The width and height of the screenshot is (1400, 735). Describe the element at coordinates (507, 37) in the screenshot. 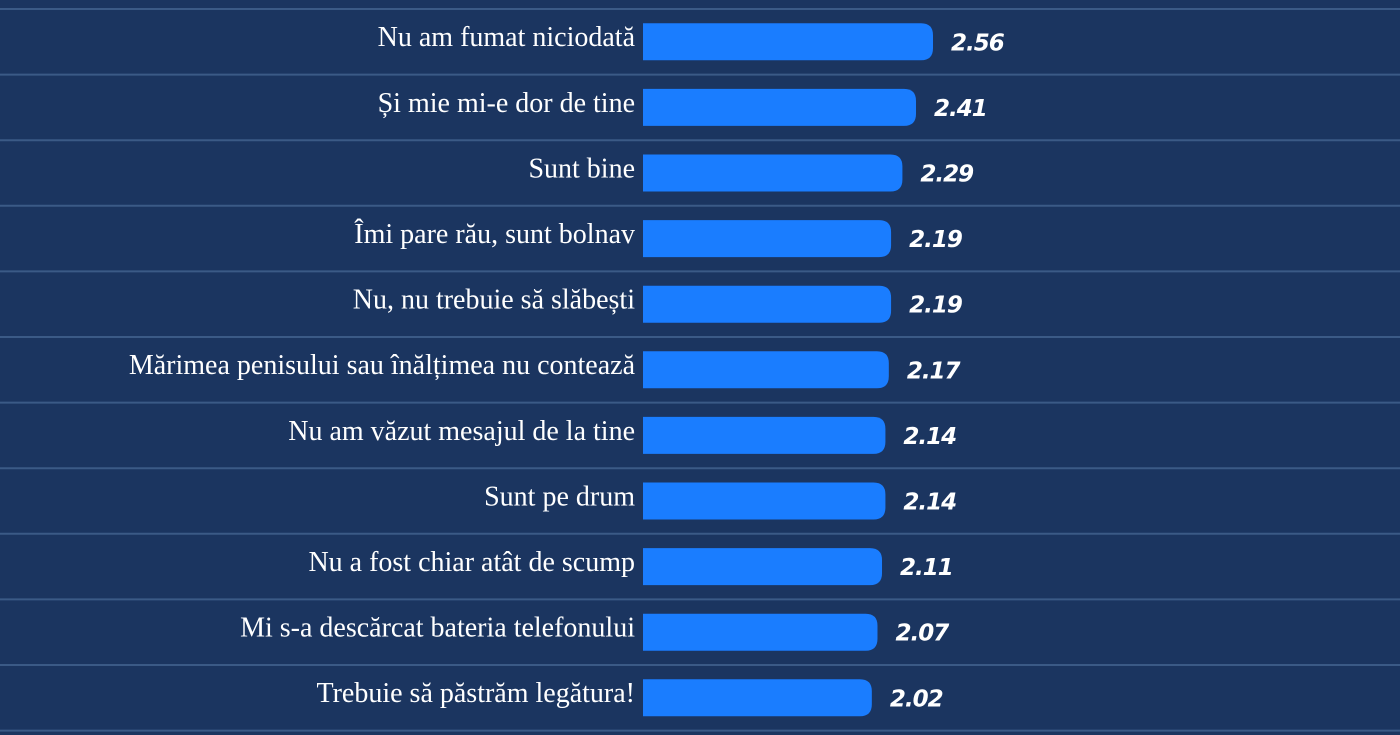

I see `category-label: Nu am fumat niciodată` at that location.